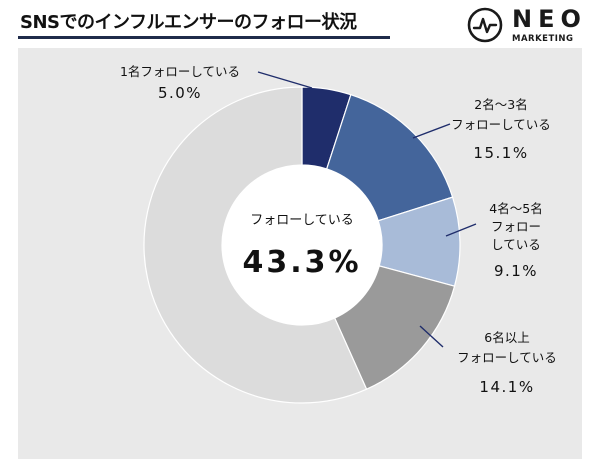 This screenshot has height=466, width=600. Describe the element at coordinates (516, 226) in the screenshot. I see `slice-label-3: フォロー` at that location.